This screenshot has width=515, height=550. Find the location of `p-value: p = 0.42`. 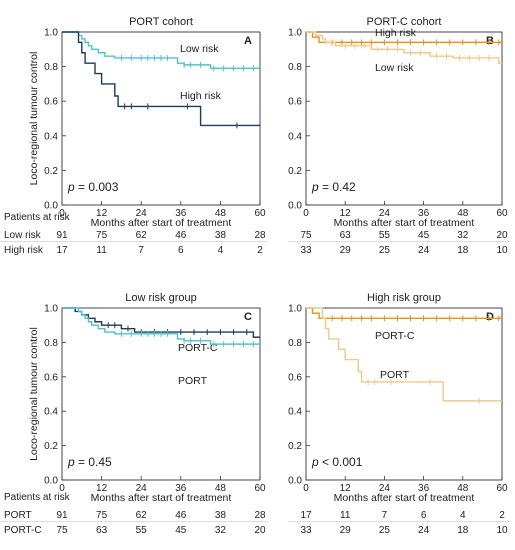

p-value: p = 0.42 is located at coordinates (333, 187).